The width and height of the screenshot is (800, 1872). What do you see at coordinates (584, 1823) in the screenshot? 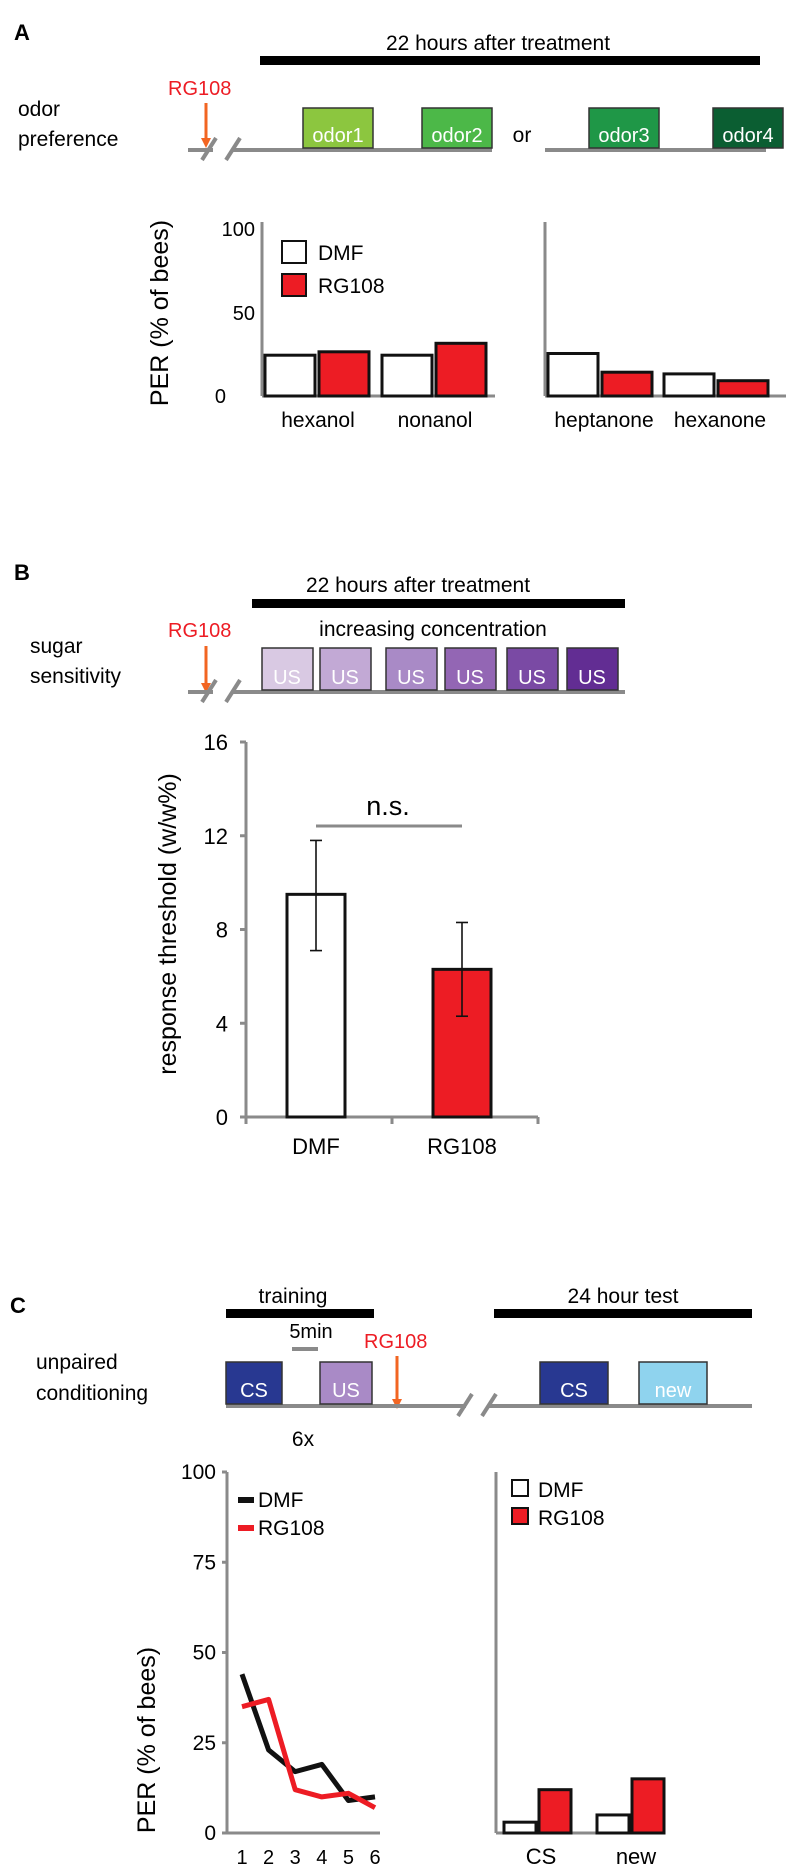
I see `chart-c-test-marks: CS new` at bounding box center [584, 1823].